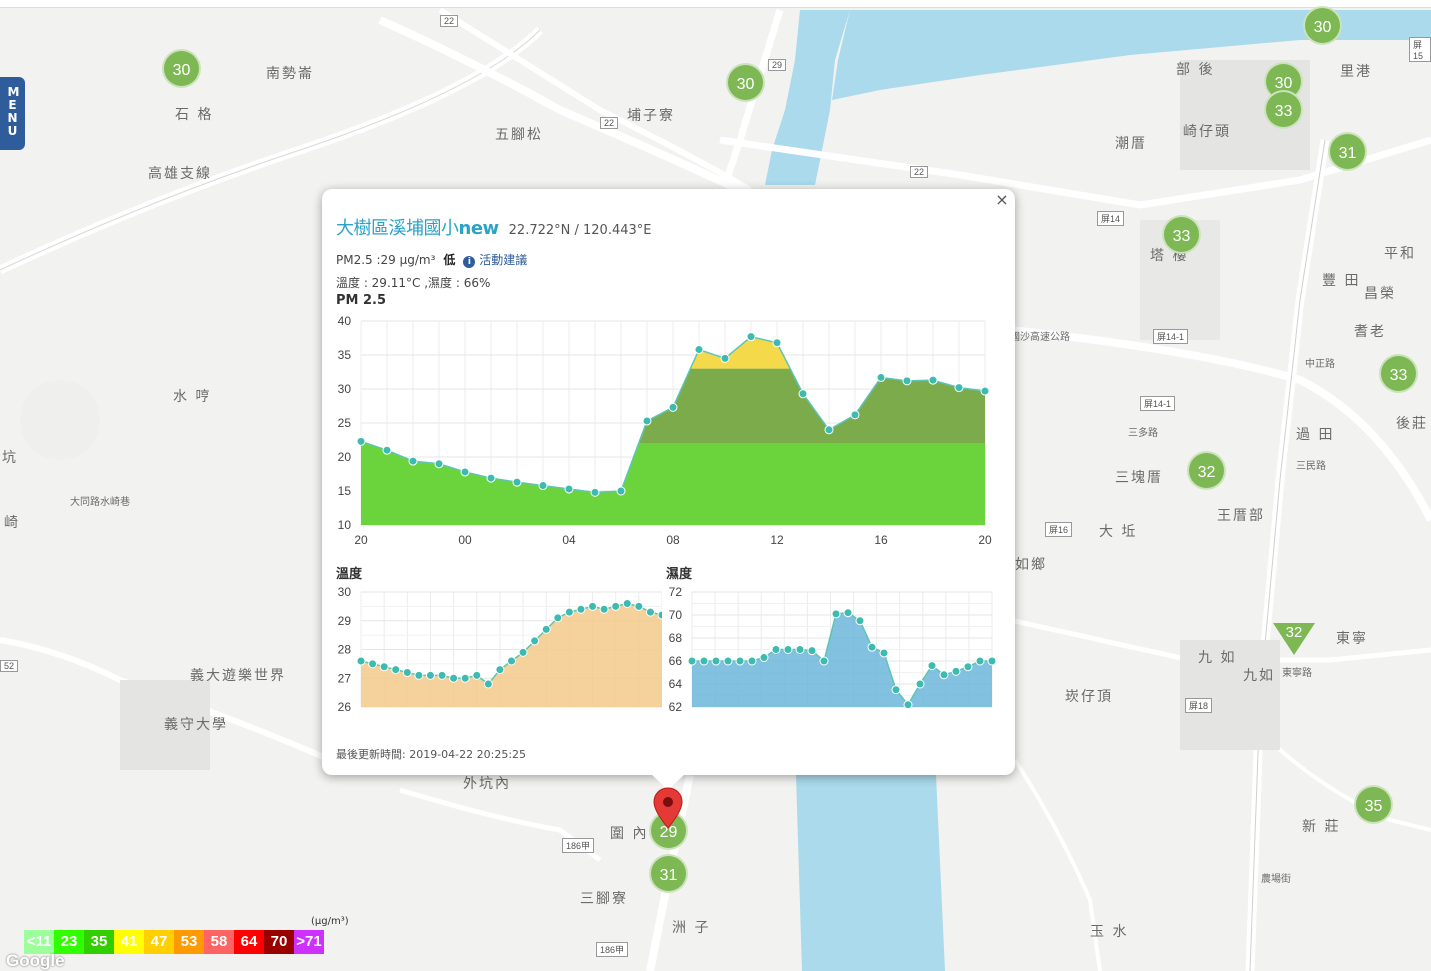  I want to click on browser-top-edge, so click(715, 4).